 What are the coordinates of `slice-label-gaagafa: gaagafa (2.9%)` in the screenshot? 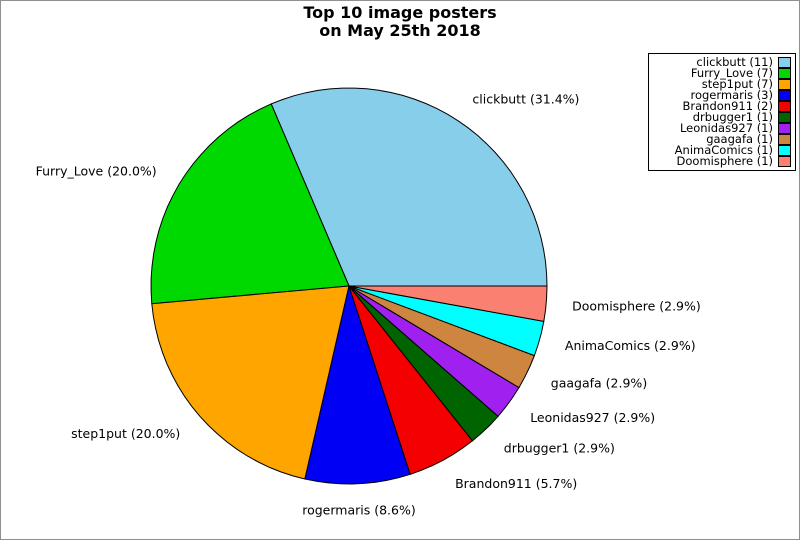 It's located at (599, 383).